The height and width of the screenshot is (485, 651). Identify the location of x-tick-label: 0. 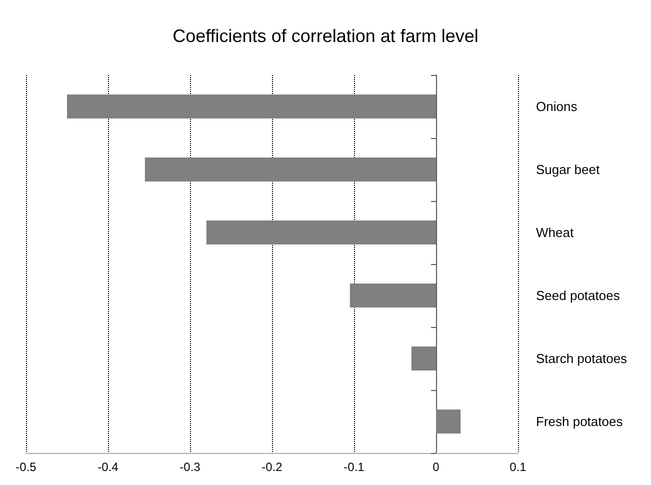
(436, 467).